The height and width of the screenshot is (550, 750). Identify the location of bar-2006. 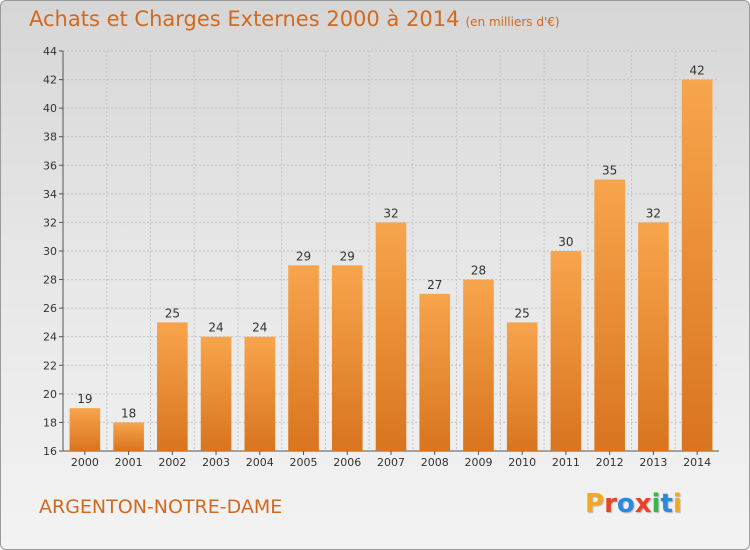
(347, 358).